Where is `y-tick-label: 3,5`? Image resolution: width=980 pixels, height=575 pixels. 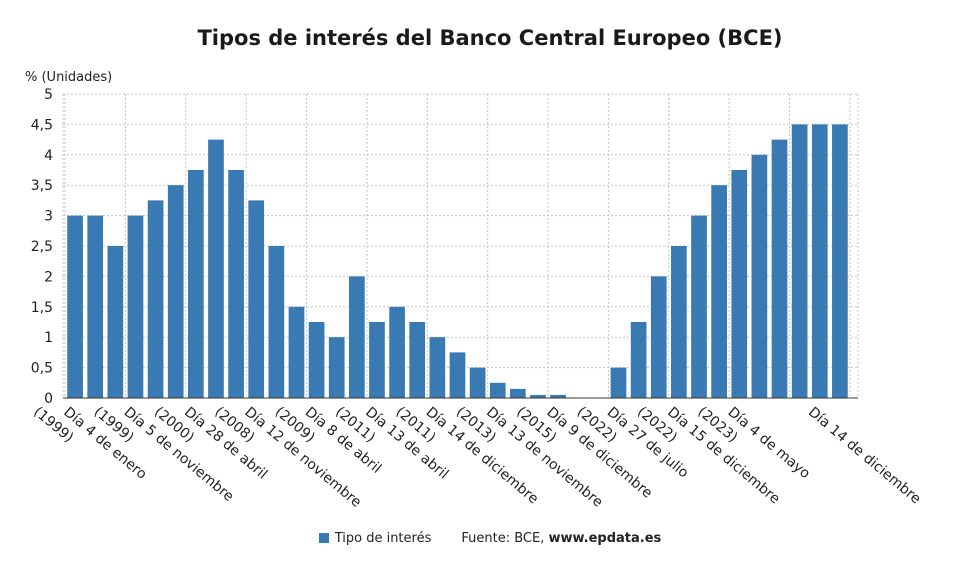
y-tick-label: 3,5 is located at coordinates (42, 186).